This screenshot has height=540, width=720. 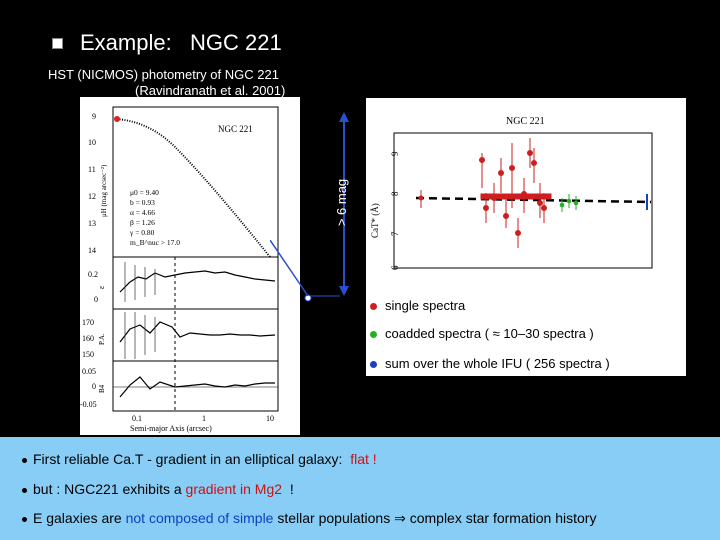 I want to click on red-dot-icon, so click(x=373, y=307).